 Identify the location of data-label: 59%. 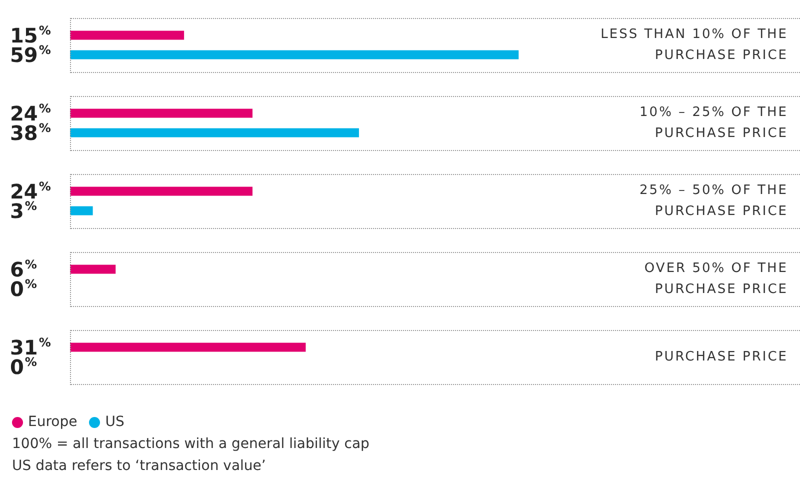
(30, 54).